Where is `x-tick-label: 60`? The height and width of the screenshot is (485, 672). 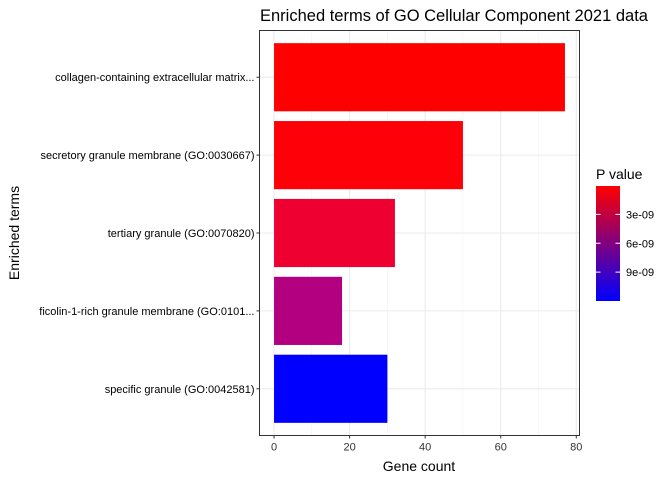
x-tick-label: 60 is located at coordinates (501, 448).